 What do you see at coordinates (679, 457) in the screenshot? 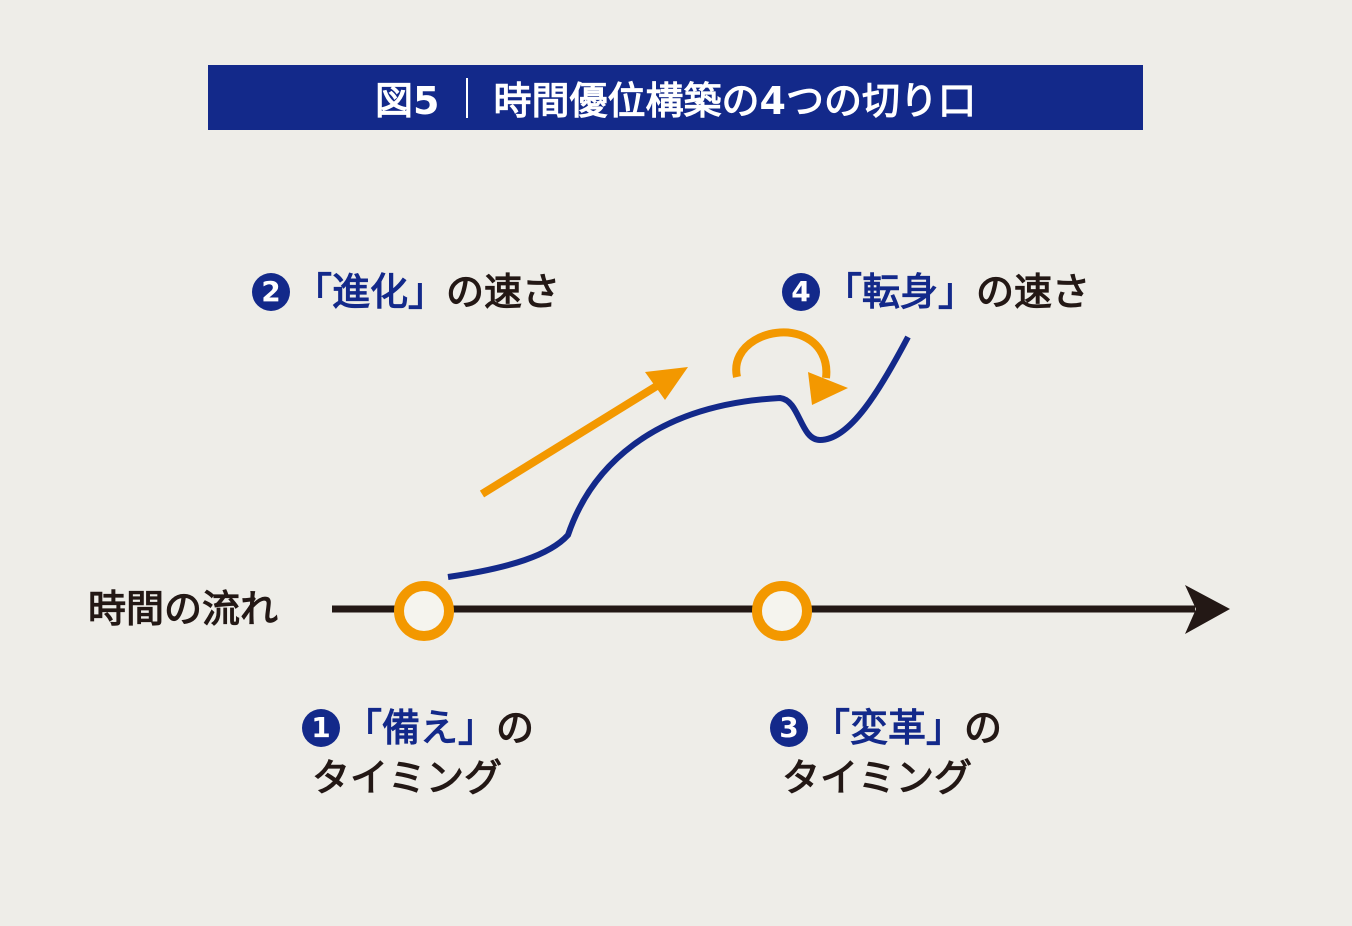
I see `growth-curve` at bounding box center [679, 457].